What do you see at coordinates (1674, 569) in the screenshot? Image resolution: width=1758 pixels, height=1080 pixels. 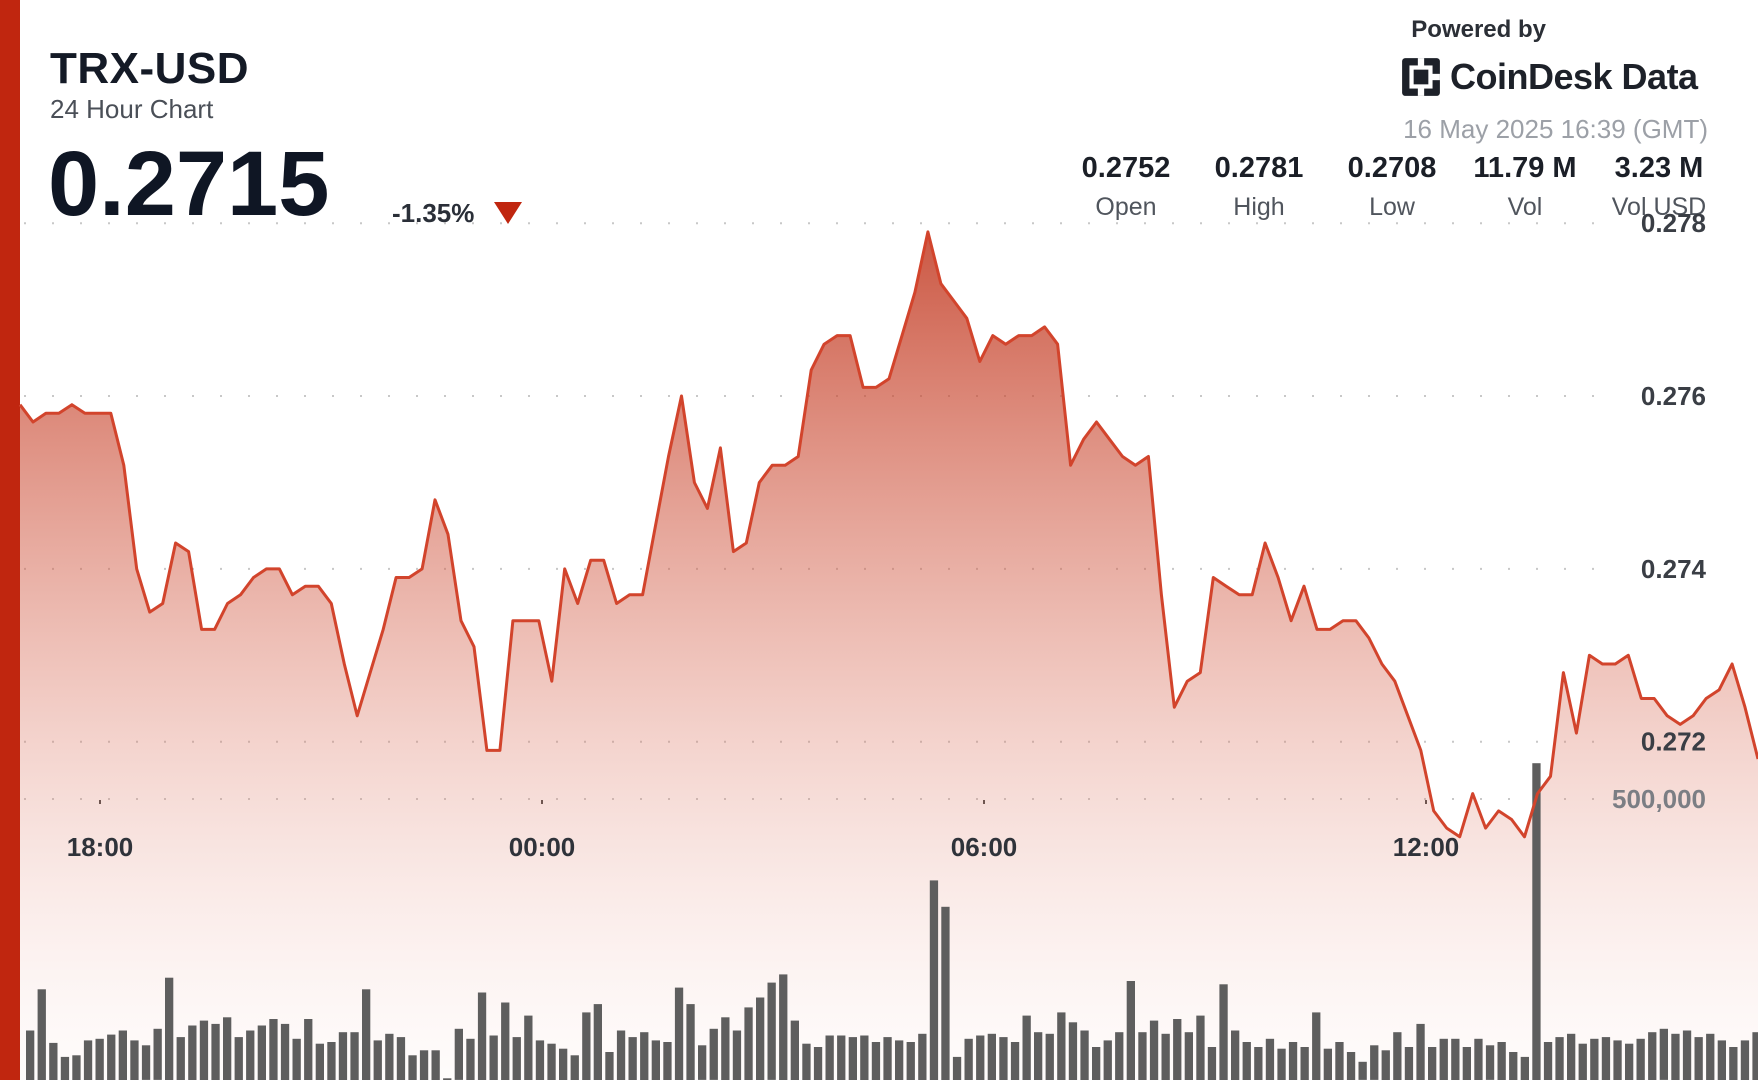 I see `y-tick-label: 0.274` at bounding box center [1674, 569].